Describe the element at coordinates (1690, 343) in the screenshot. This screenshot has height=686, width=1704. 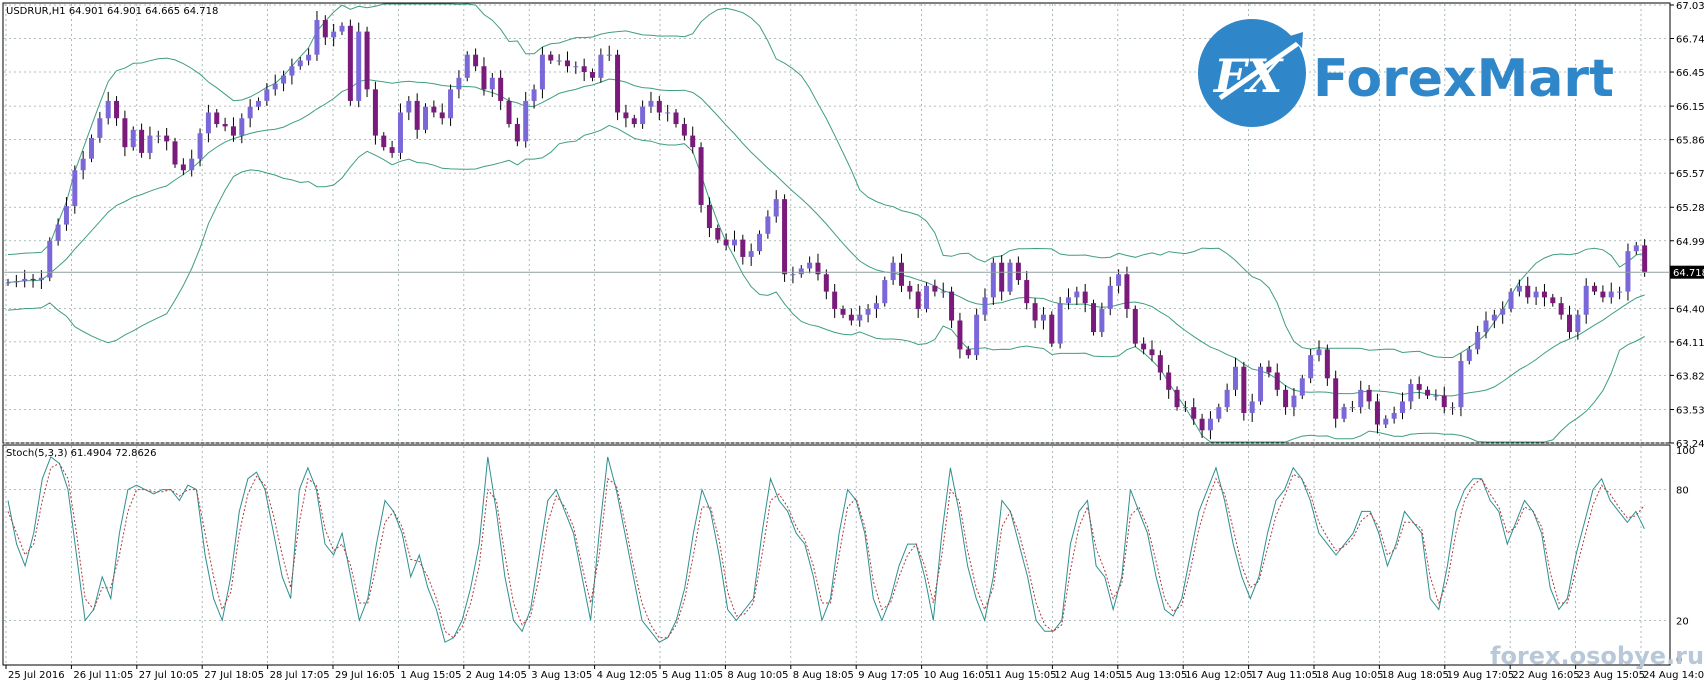
I see `y-tick-label: 64.115` at that location.